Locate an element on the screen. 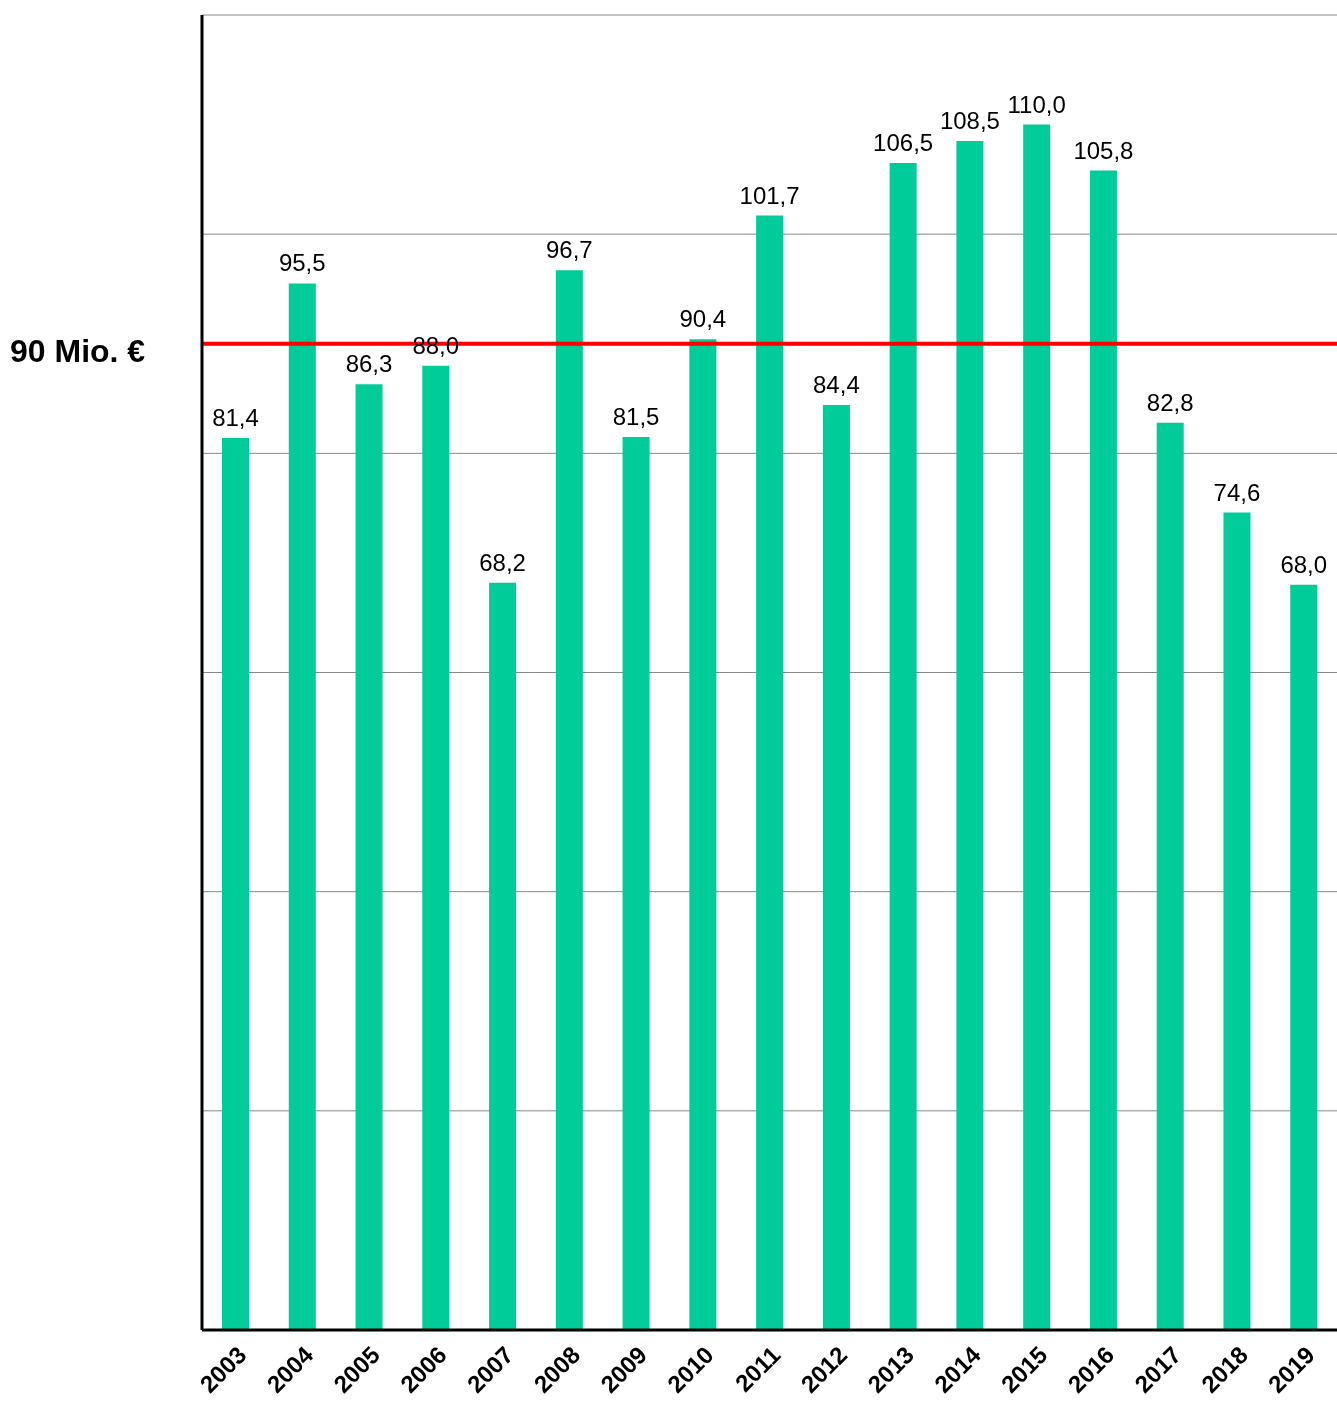 Image resolution: width=1337 pixels, height=1421 pixels. data-label: 68,0 is located at coordinates (1304, 564).